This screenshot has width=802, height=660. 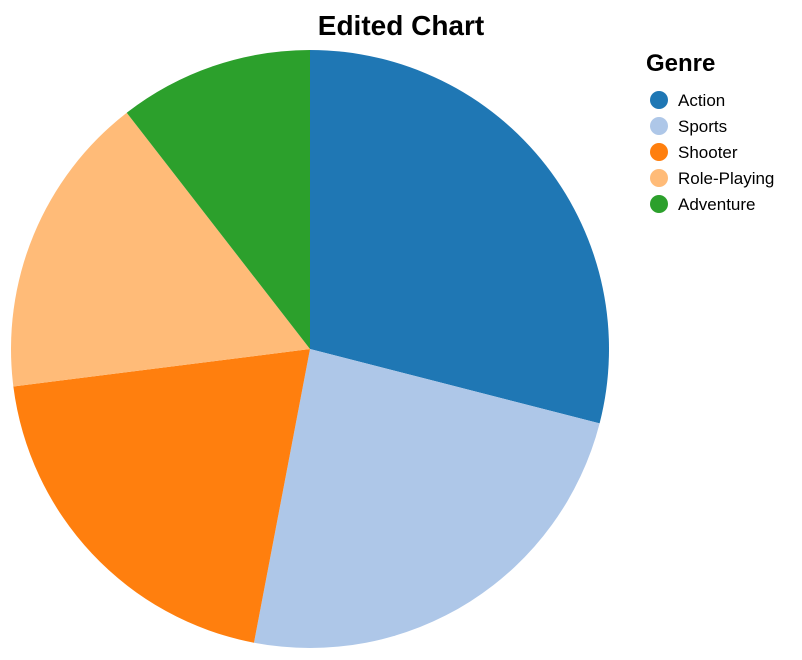 I want to click on legend-swatch-action, so click(x=659, y=100).